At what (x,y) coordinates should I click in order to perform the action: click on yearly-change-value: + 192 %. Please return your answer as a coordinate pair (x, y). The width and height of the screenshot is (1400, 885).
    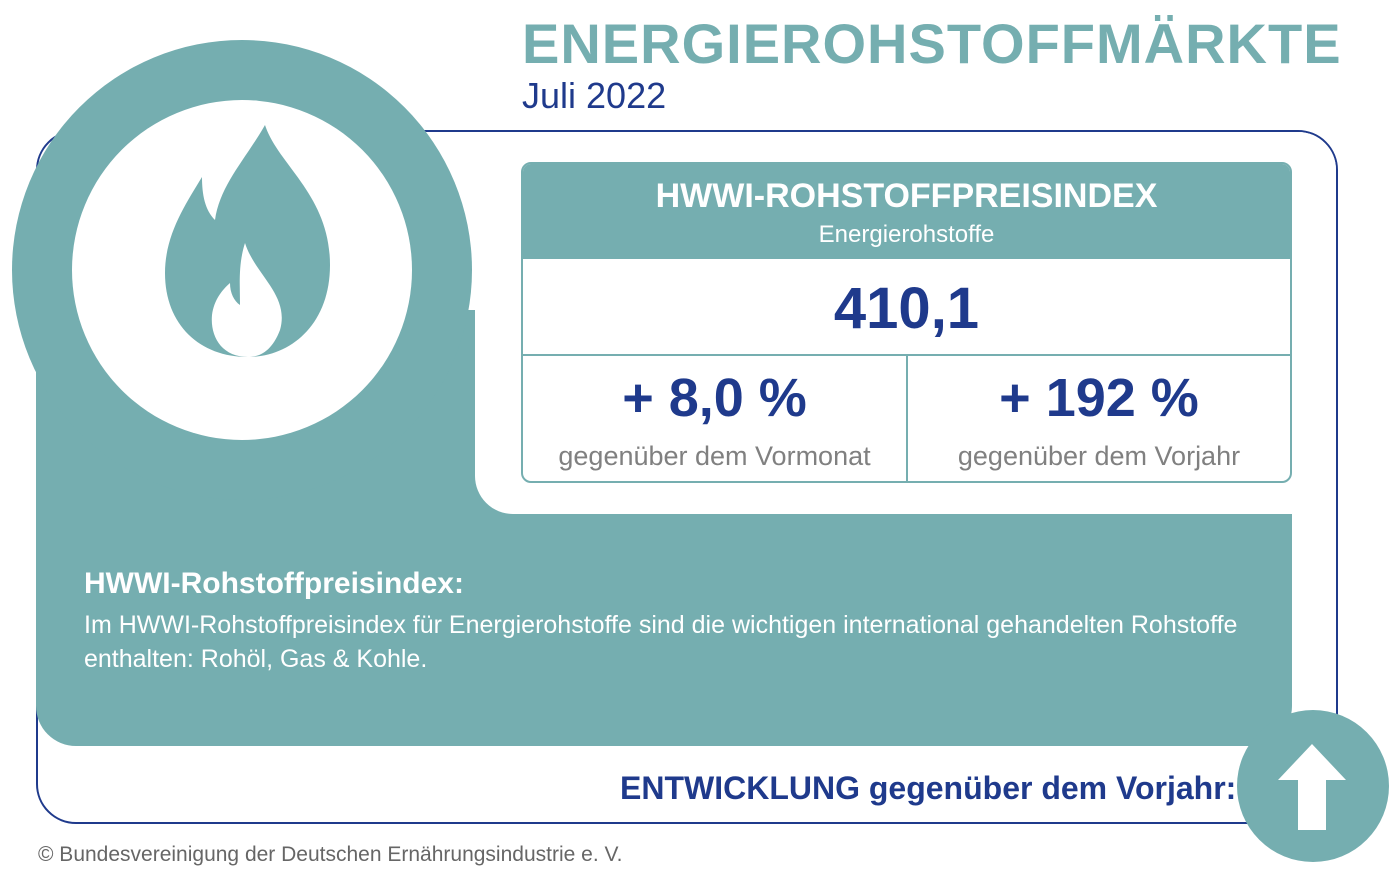
    Looking at the image, I should click on (1099, 398).